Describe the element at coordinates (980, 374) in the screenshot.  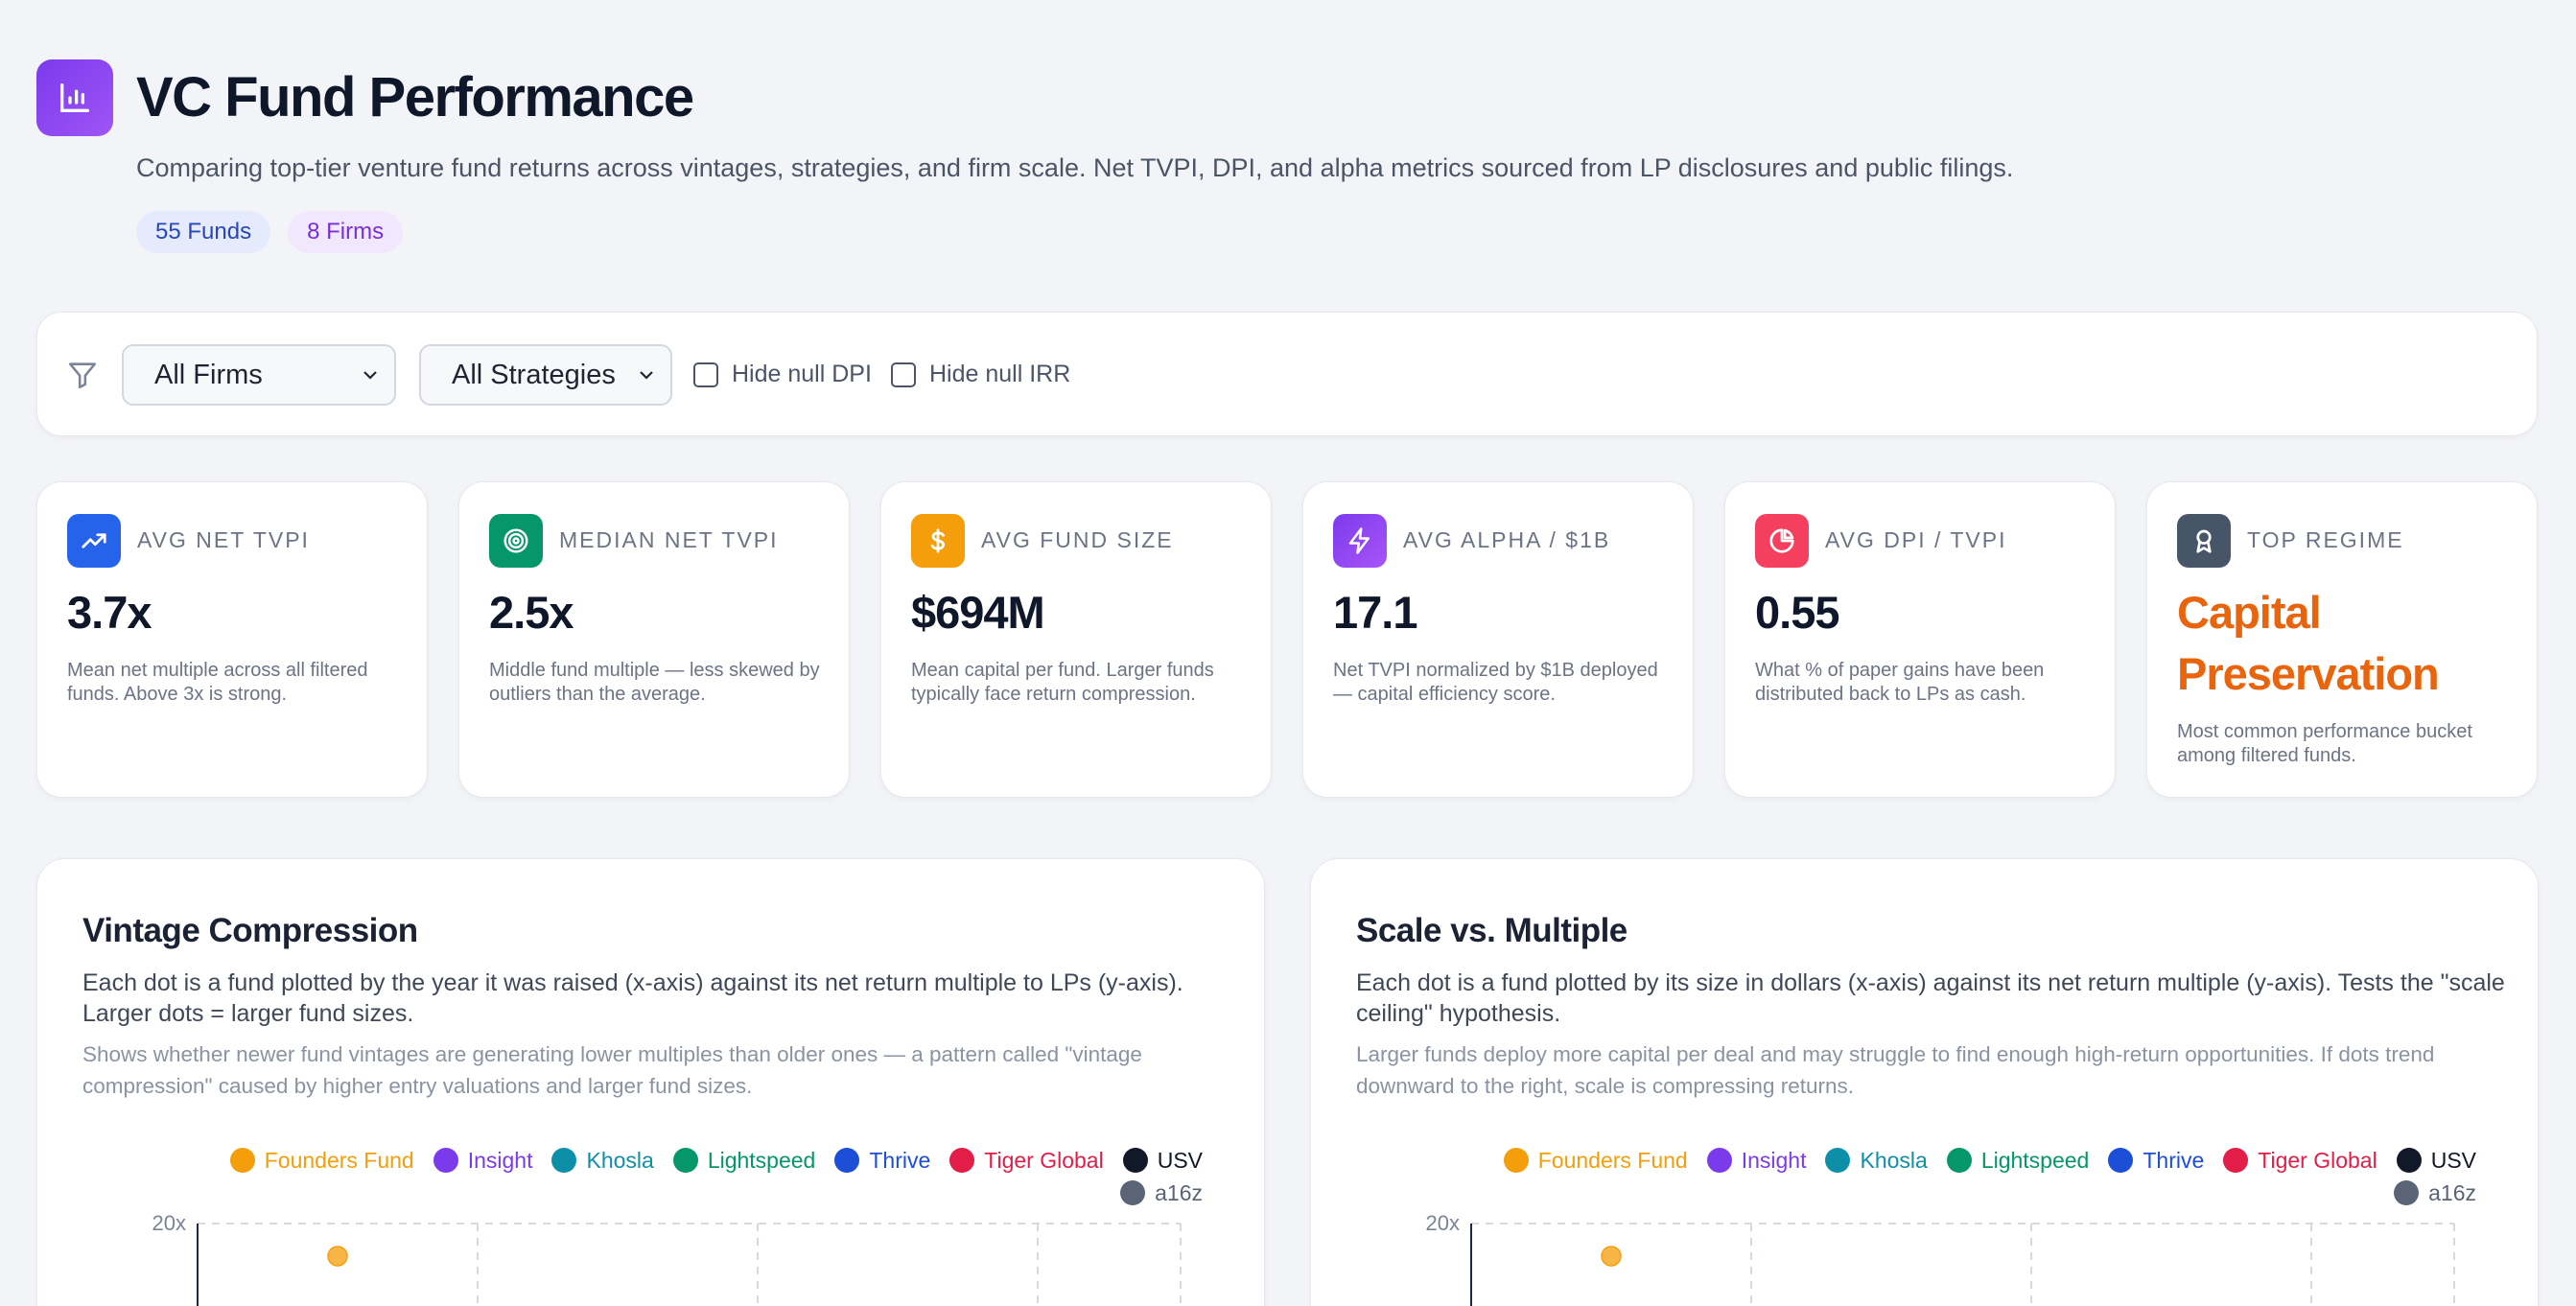
I see `hide-null-irr-checkbox: Hide null IRR` at that location.